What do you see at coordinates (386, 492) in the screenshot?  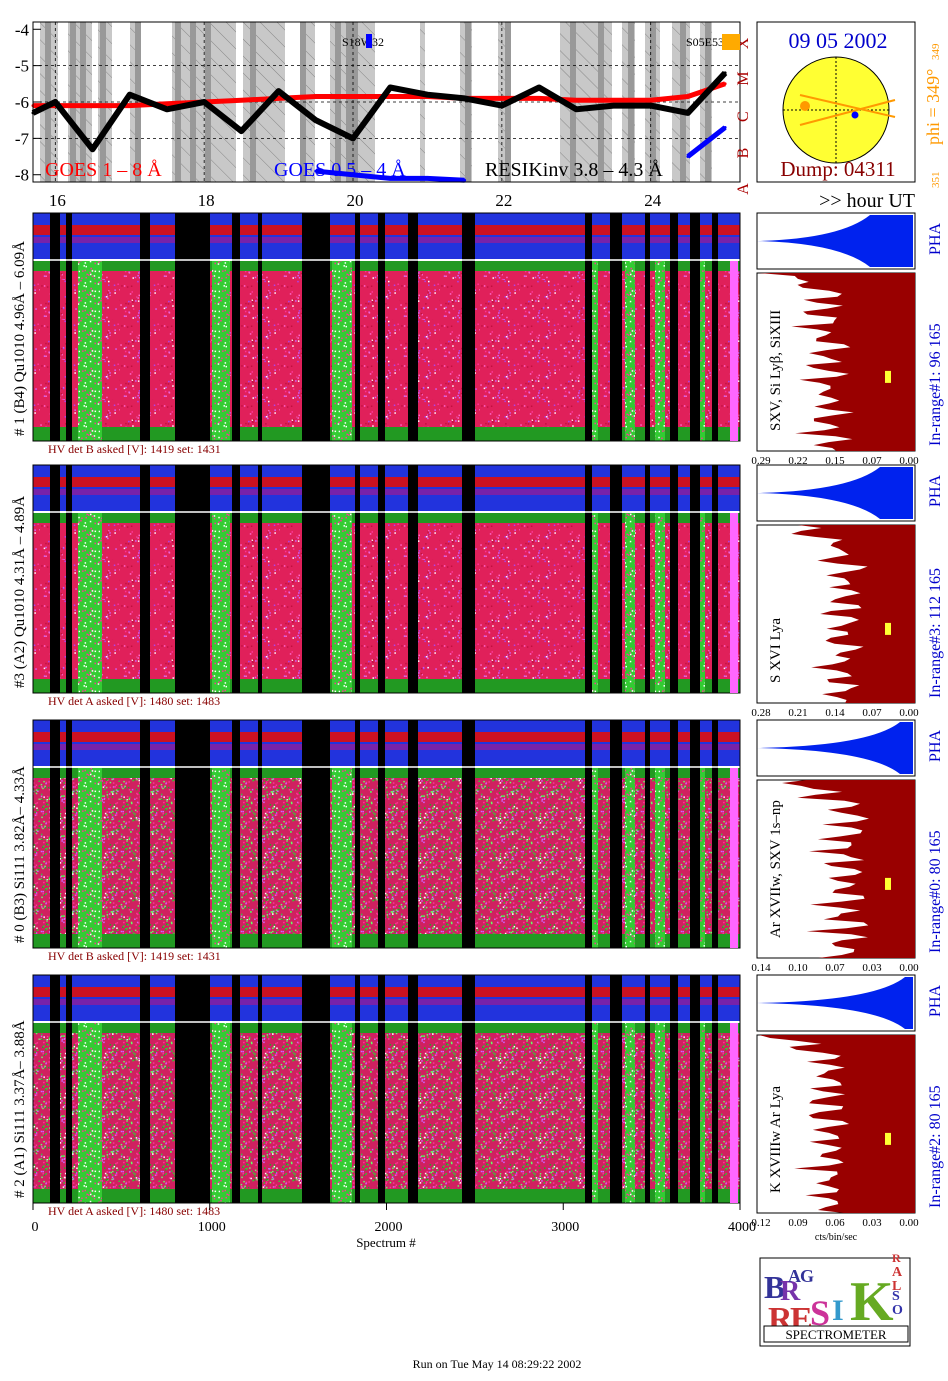 I see `pha-band` at bounding box center [386, 492].